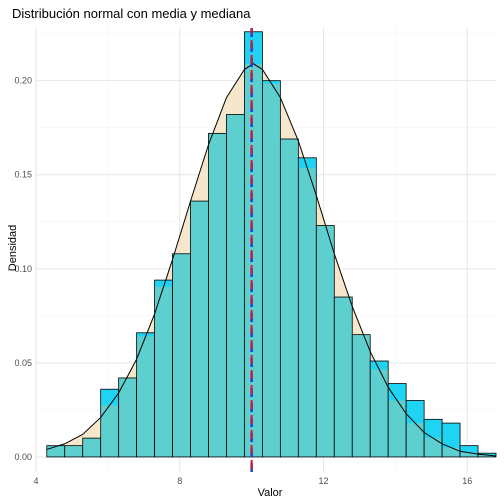  Describe the element at coordinates (23, 457) in the screenshot. I see `y-tick-label: 0.00` at that location.